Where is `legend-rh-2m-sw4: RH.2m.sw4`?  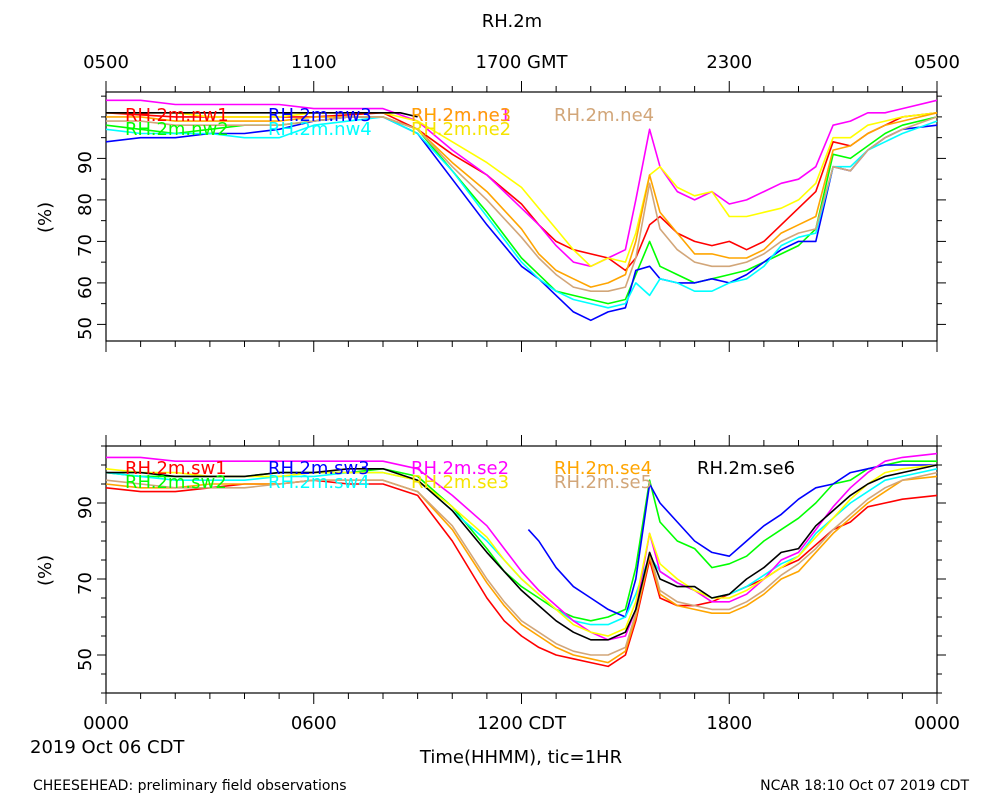
legend-rh-2m-sw4: RH.2m.sw4 is located at coordinates (319, 482).